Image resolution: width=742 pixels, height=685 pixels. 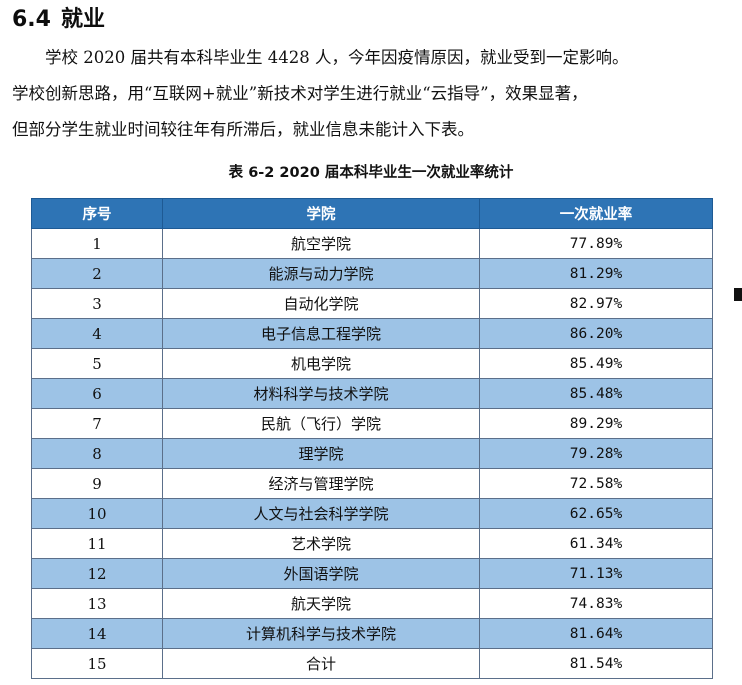 I want to click on table-row: 7 民航（飞行）学院 89.29%, so click(x=372, y=423).